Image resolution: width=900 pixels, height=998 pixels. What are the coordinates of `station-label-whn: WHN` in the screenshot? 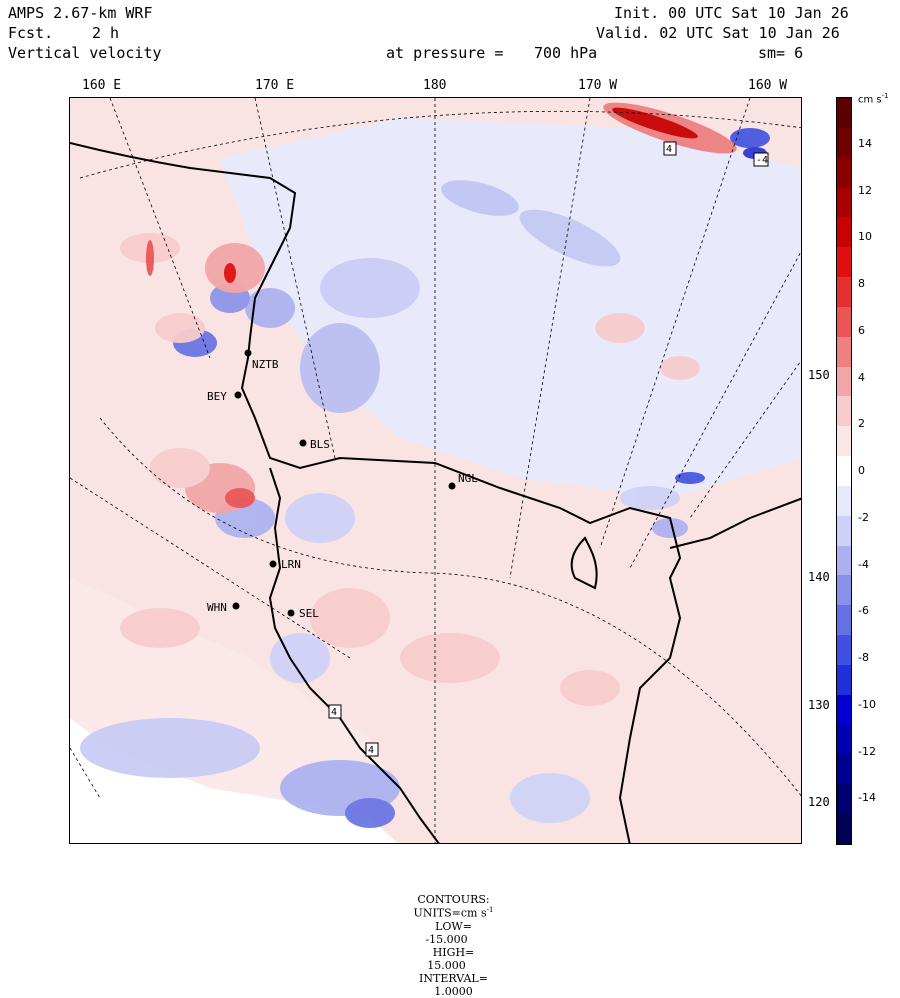 It's located at (217, 607).